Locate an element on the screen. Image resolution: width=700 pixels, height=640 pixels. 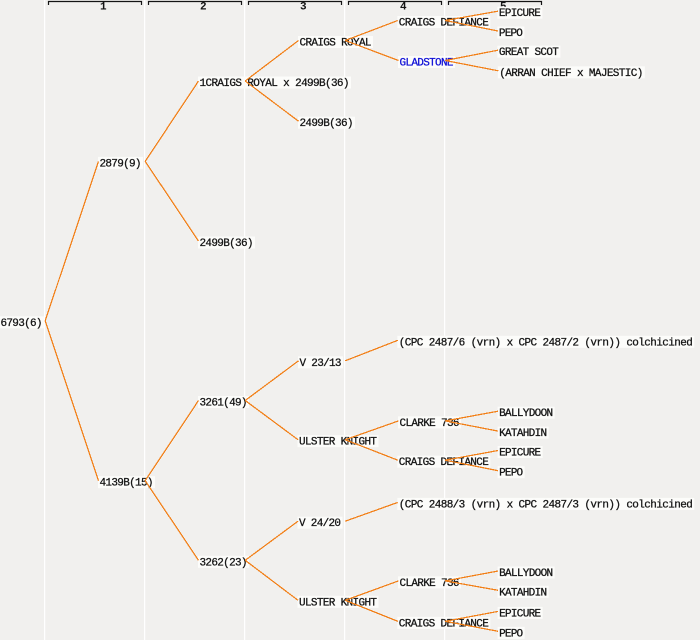
svg-text: 2 is located at coordinates (203, 7).